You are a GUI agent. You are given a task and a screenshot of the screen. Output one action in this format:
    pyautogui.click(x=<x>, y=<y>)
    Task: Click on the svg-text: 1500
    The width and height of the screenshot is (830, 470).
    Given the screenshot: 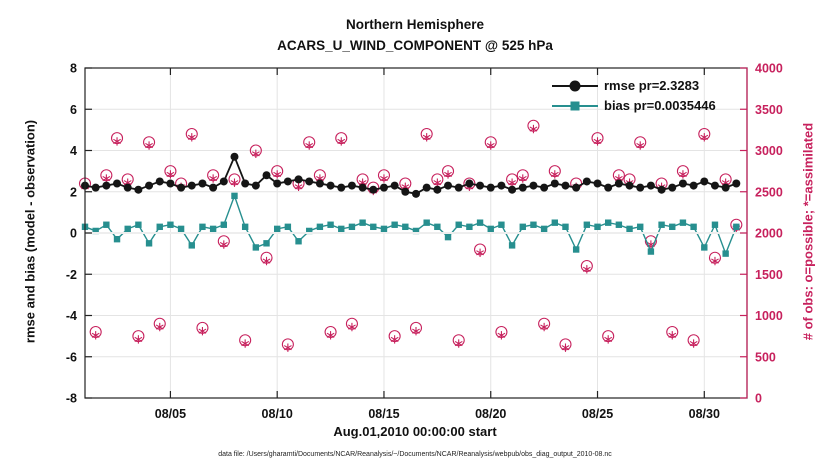 What is the action you would take?
    pyautogui.click(x=769, y=275)
    